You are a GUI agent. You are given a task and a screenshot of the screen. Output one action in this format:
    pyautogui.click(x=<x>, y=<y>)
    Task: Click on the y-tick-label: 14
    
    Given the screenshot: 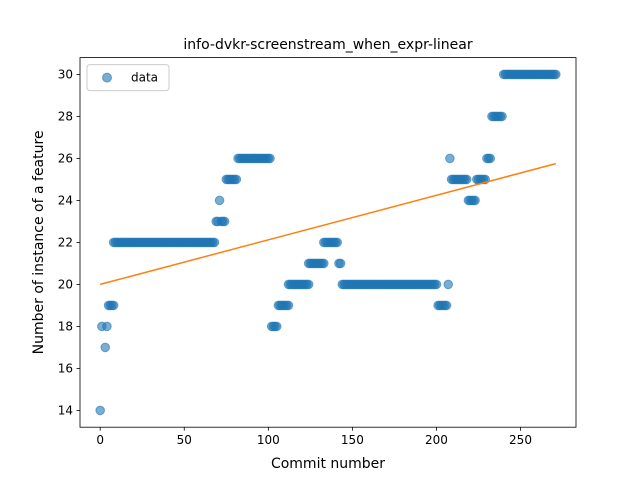 What is the action you would take?
    pyautogui.click(x=65, y=411)
    